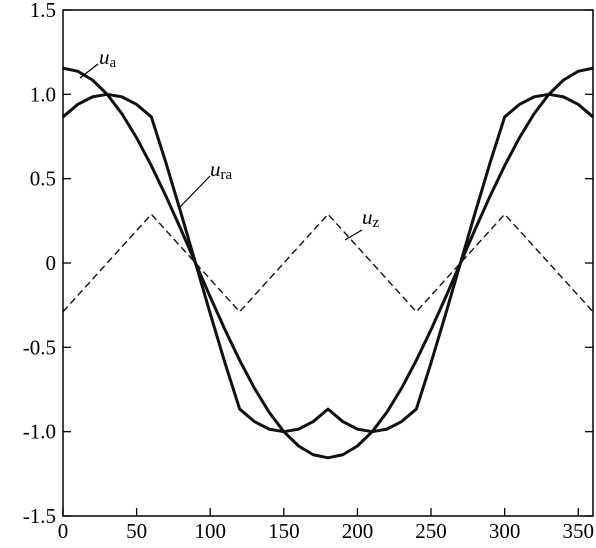  Describe the element at coordinates (89, 71) in the screenshot. I see `leader-line-u-a` at that location.